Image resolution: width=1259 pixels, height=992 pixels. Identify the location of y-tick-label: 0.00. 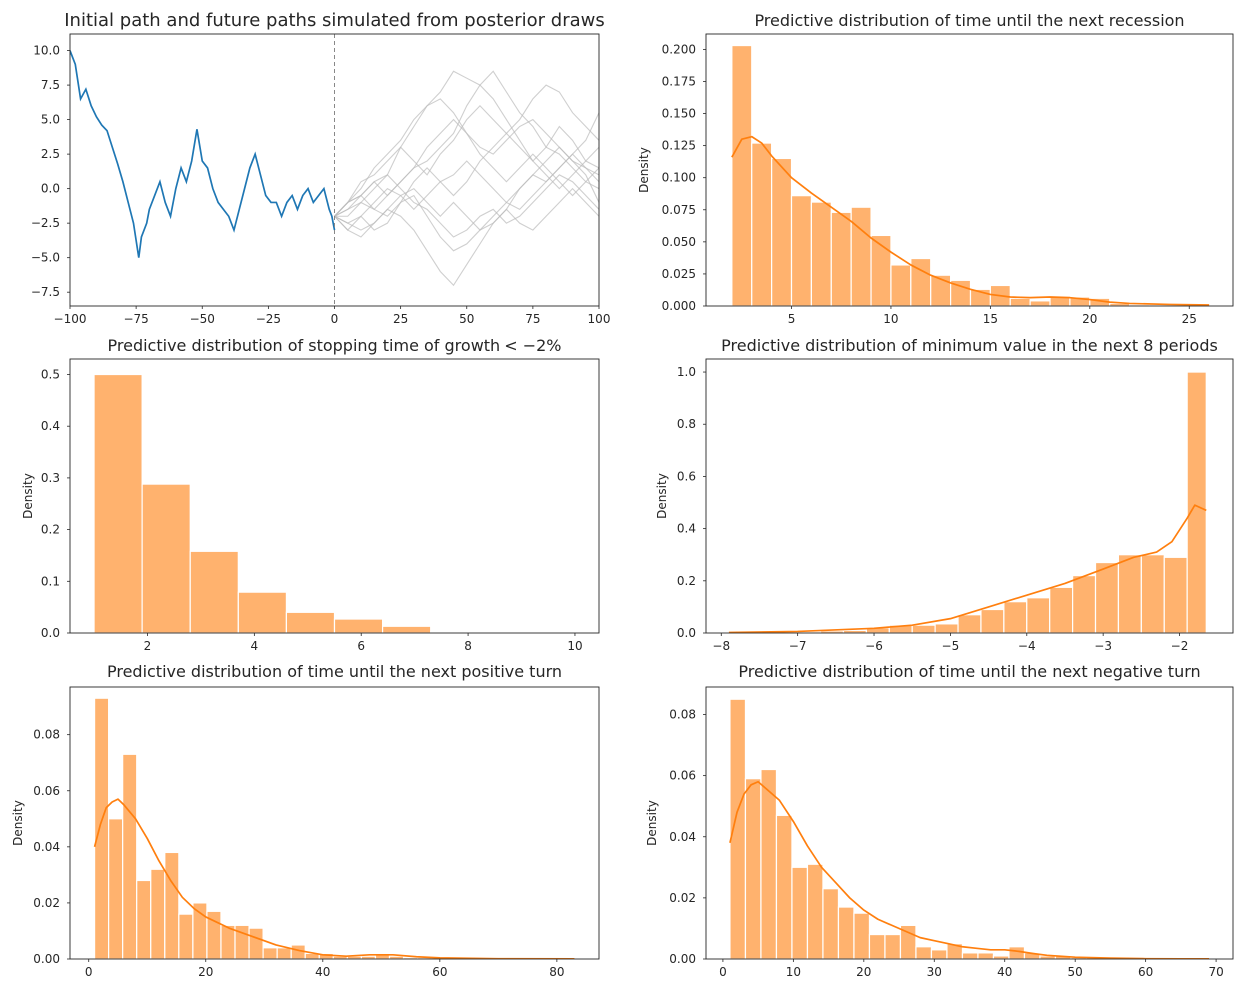
(682, 959).